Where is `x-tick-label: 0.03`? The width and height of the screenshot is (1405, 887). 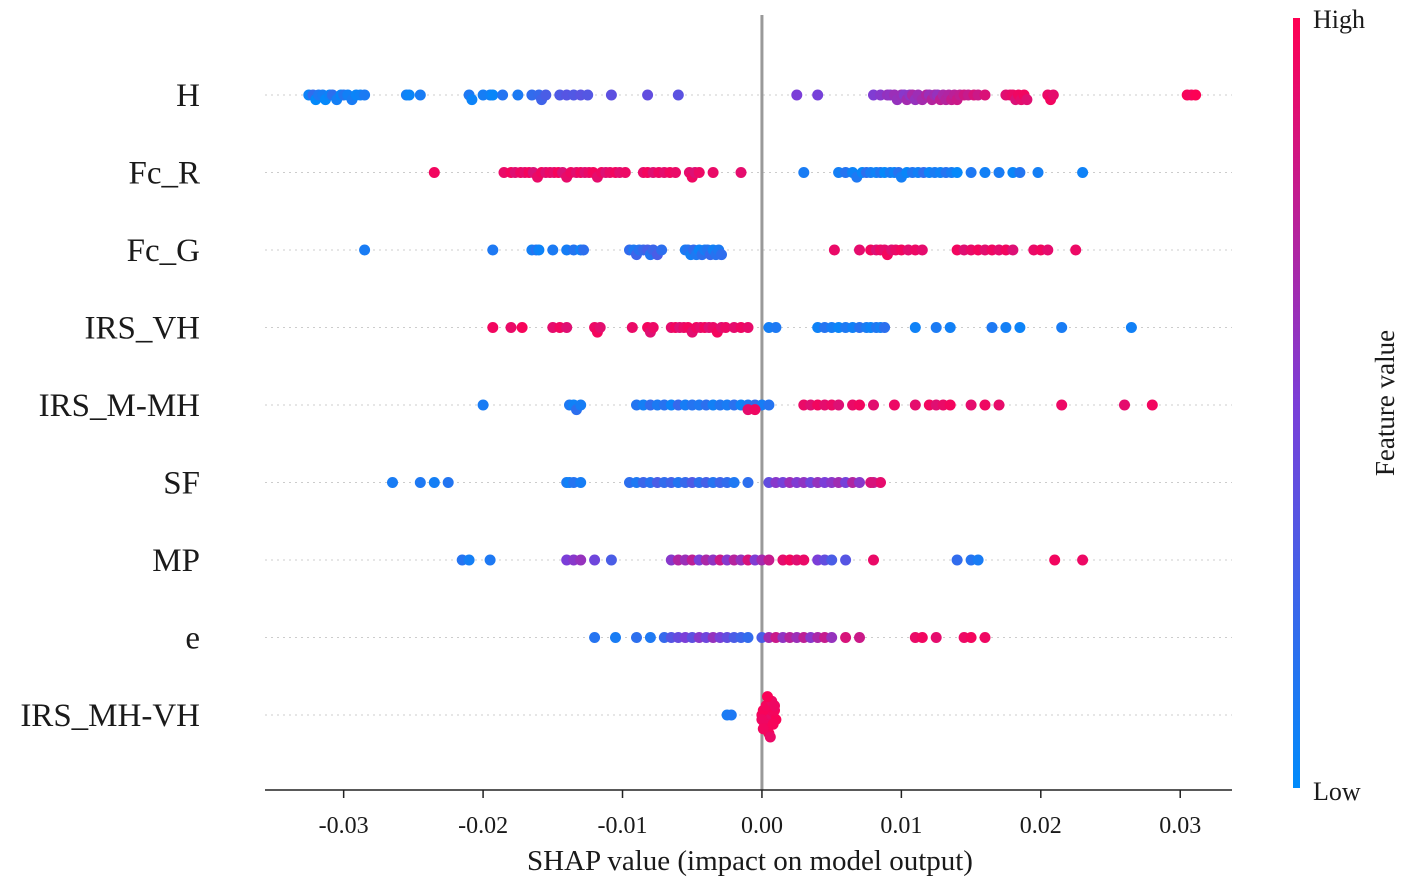
x-tick-label: 0.03 is located at coordinates (1180, 826).